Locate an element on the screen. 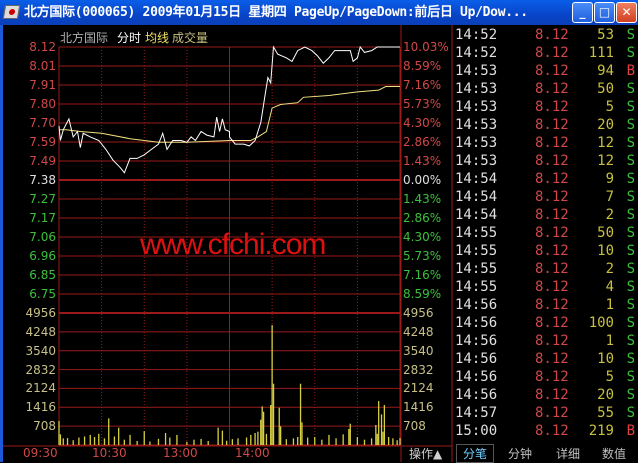  tick-row: 14:54 8.12 2 S is located at coordinates (545, 216).